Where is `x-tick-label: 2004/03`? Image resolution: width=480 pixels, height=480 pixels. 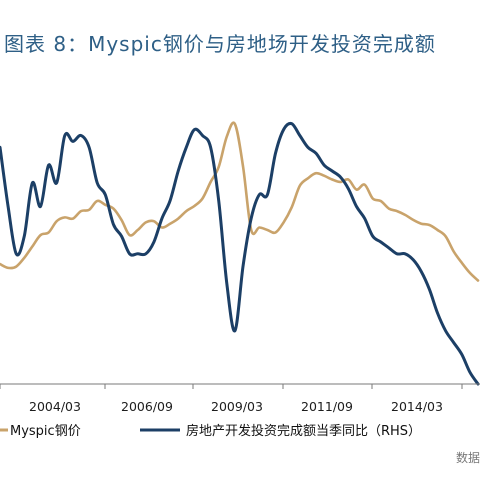
x-tick-label: 2004/03 is located at coordinates (55, 406).